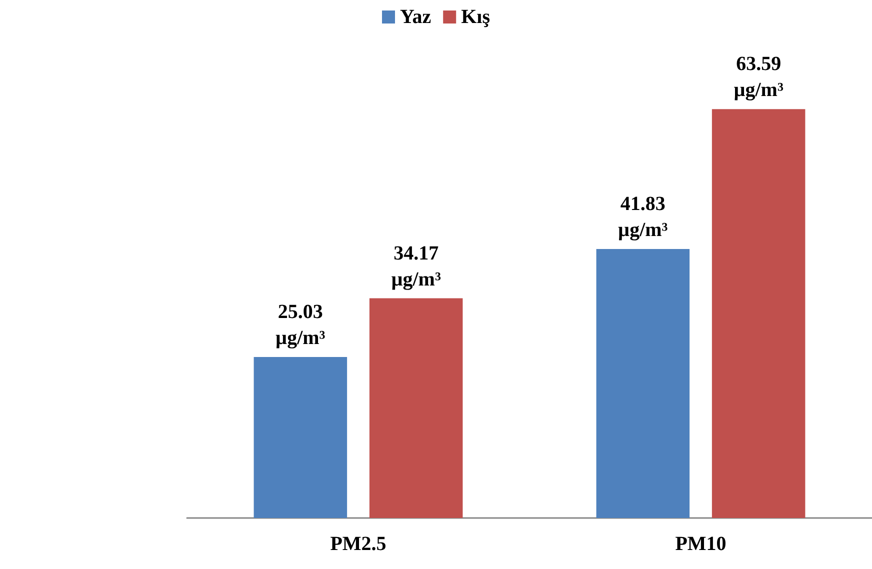 This screenshot has height=569, width=872. I want to click on data-label: 34.17 µg/m³, so click(416, 266).